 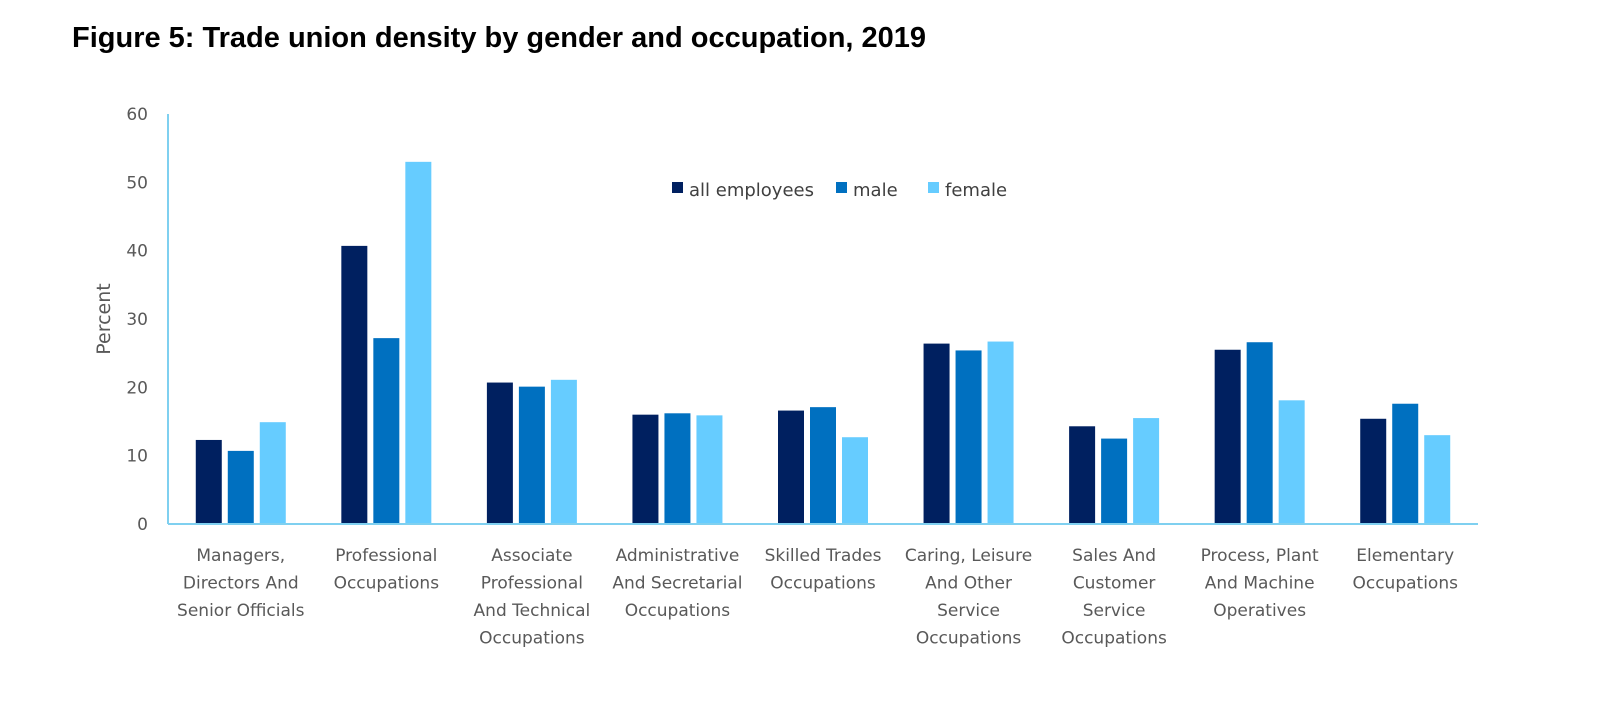 What do you see at coordinates (104, 319) in the screenshot?
I see `y-axis-label: Percent` at bounding box center [104, 319].